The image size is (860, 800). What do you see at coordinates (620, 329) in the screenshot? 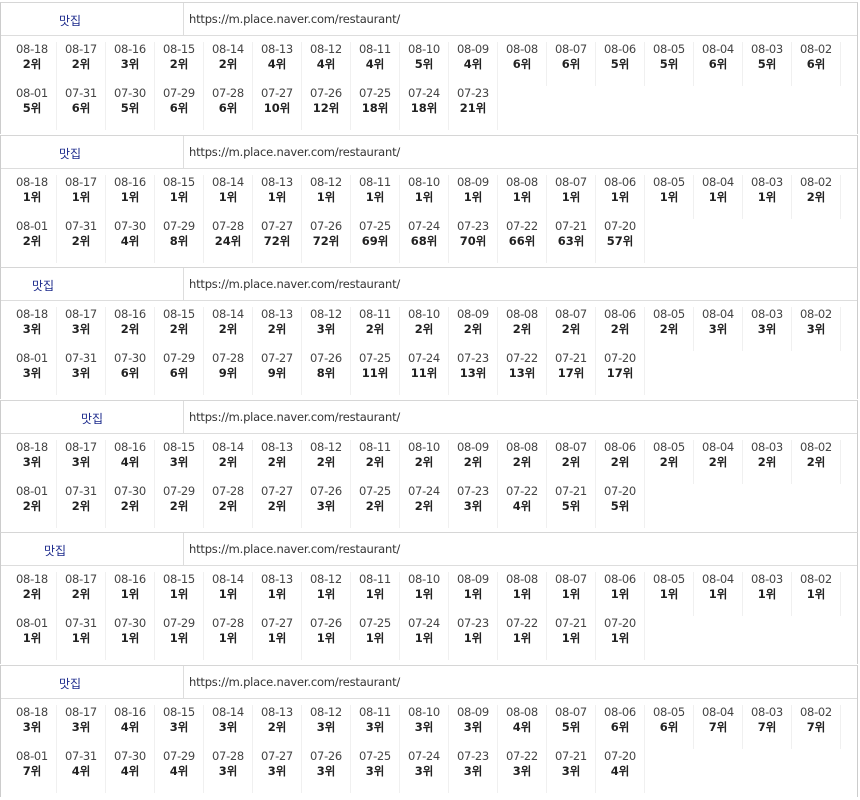
I see `rank-cell: 08-06 2위` at bounding box center [620, 329].